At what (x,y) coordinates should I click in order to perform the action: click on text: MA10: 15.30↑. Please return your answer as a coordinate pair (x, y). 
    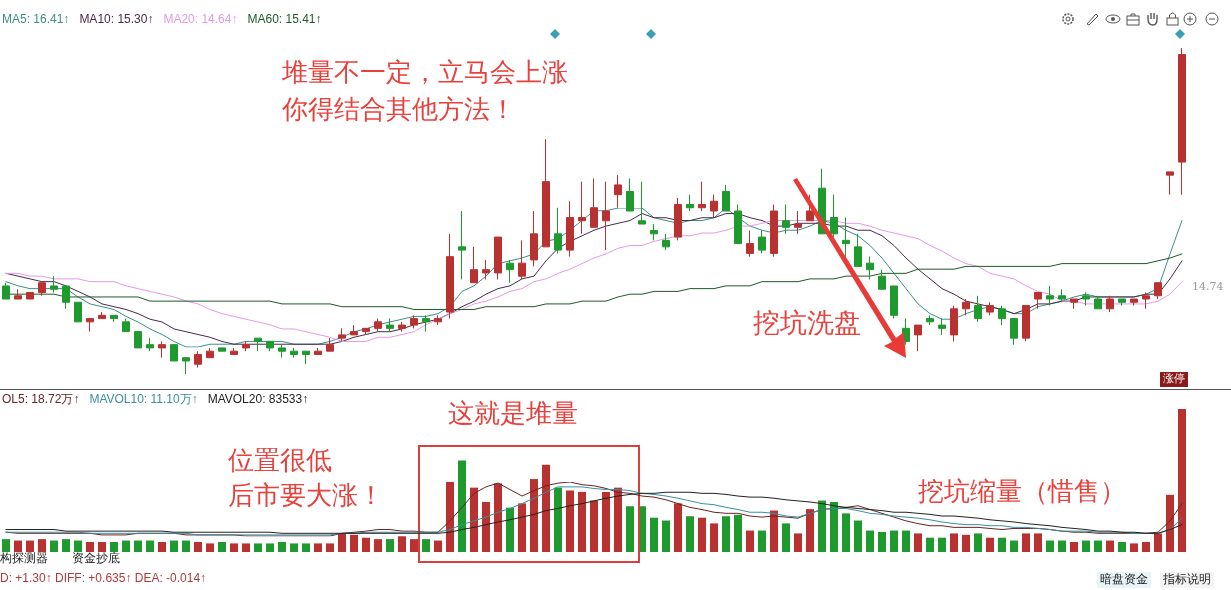
    Looking at the image, I should click on (116, 19).